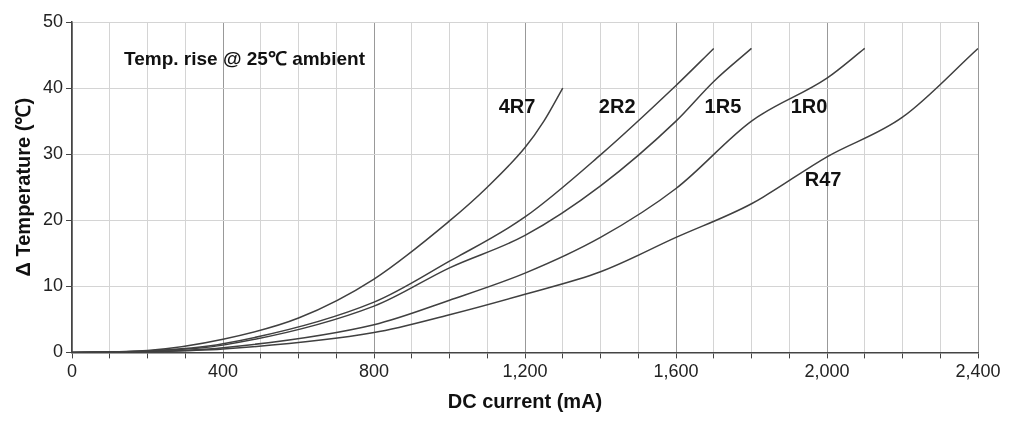 The width and height of the screenshot is (1017, 431). I want to click on x-tick-label: 800, so click(374, 371).